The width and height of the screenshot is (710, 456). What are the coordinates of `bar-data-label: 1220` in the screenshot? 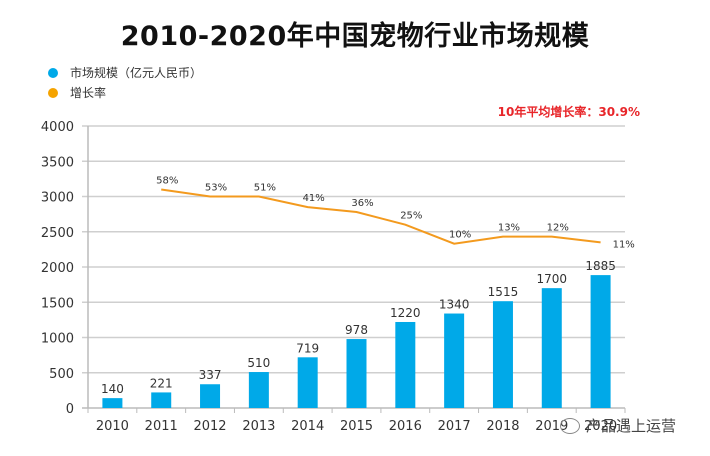 It's located at (405, 313).